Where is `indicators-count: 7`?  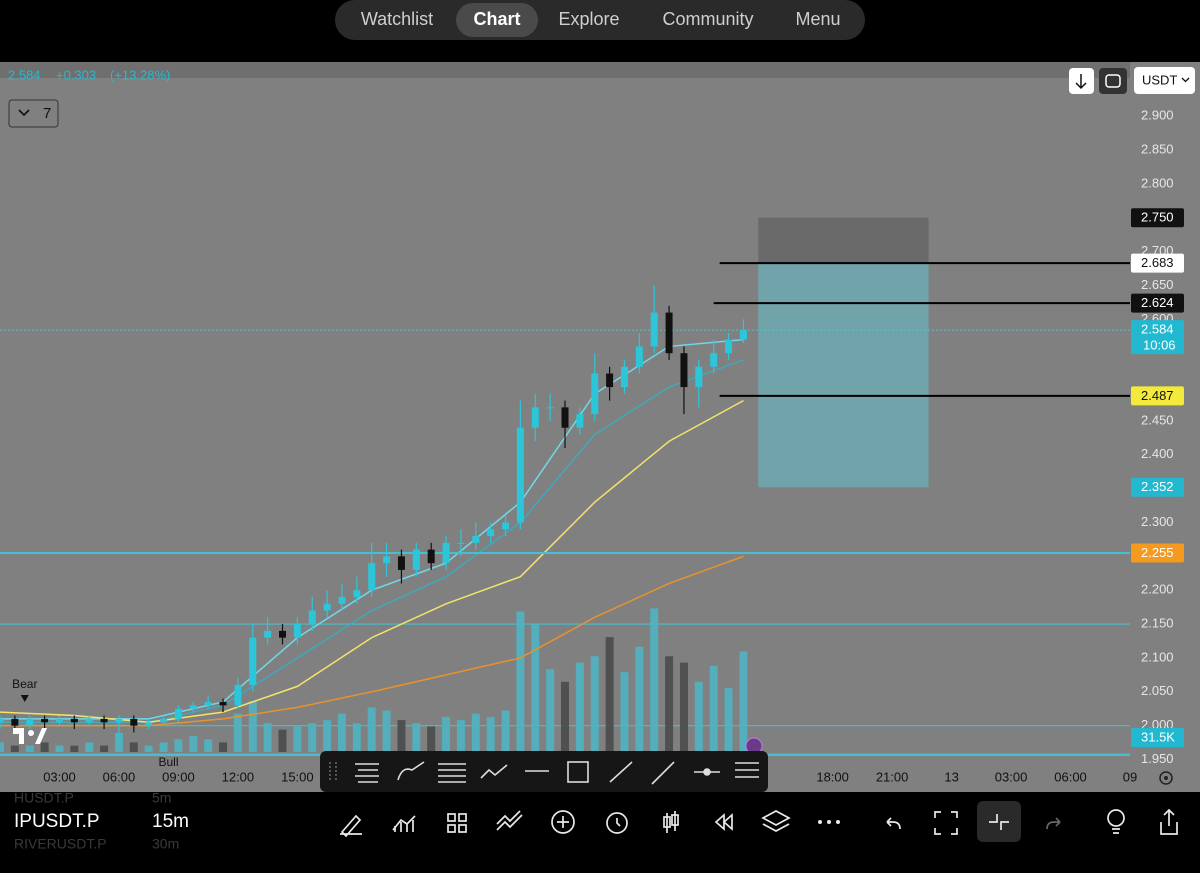 indicators-count: 7 is located at coordinates (47, 113).